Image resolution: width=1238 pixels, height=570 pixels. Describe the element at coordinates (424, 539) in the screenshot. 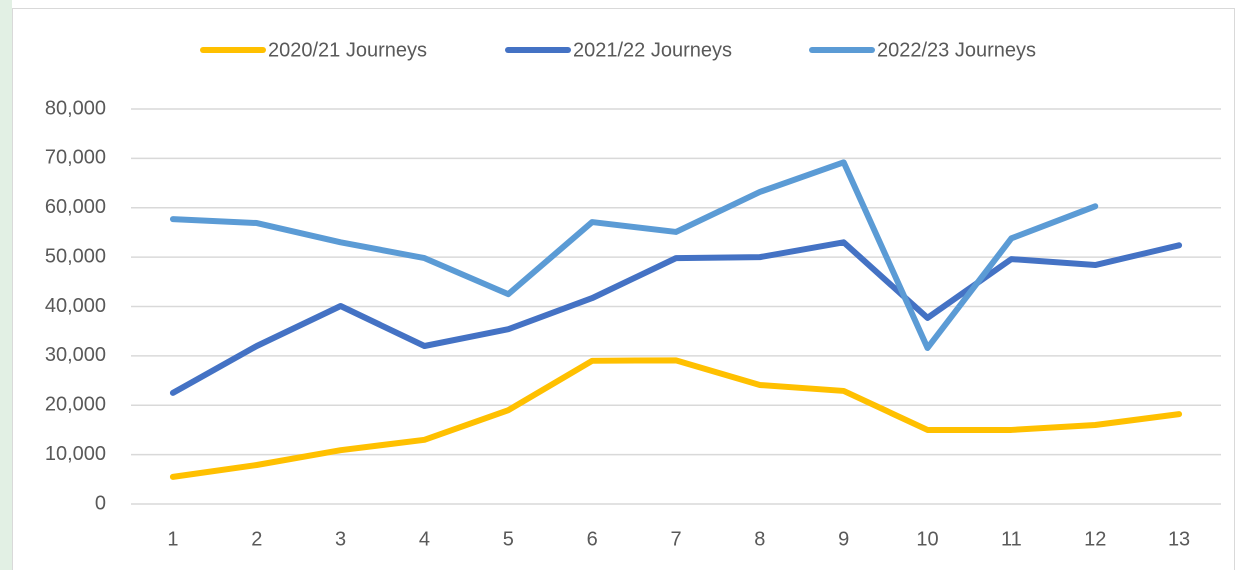

I see `x-tick-label: 4` at that location.